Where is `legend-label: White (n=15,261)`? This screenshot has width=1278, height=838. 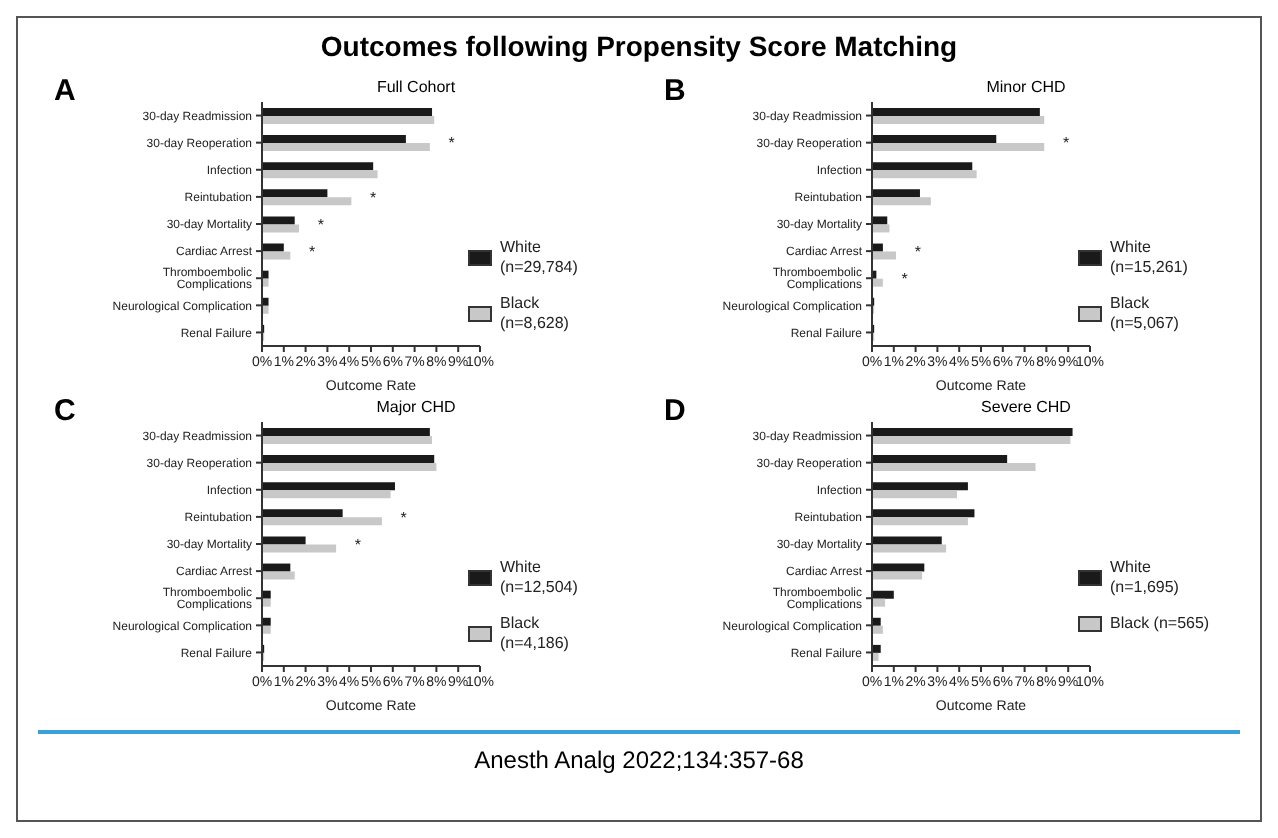 legend-label: White (n=15,261) is located at coordinates (1150, 258).